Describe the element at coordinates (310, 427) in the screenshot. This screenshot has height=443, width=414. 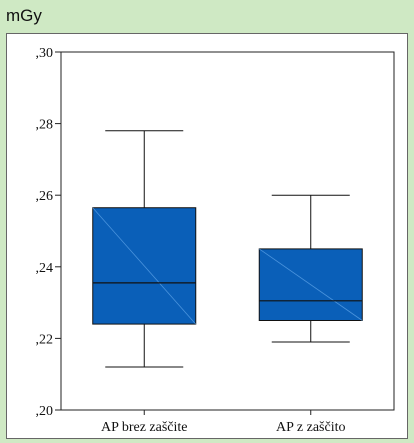
I see `x-tick-label: AP z zaščito` at that location.